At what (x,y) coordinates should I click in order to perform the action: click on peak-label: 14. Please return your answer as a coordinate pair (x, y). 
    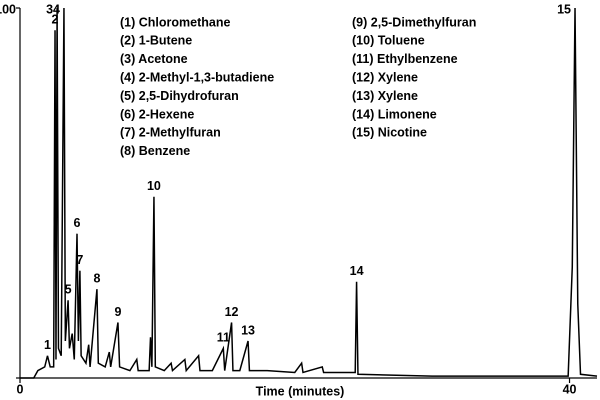
    Looking at the image, I should click on (357, 271).